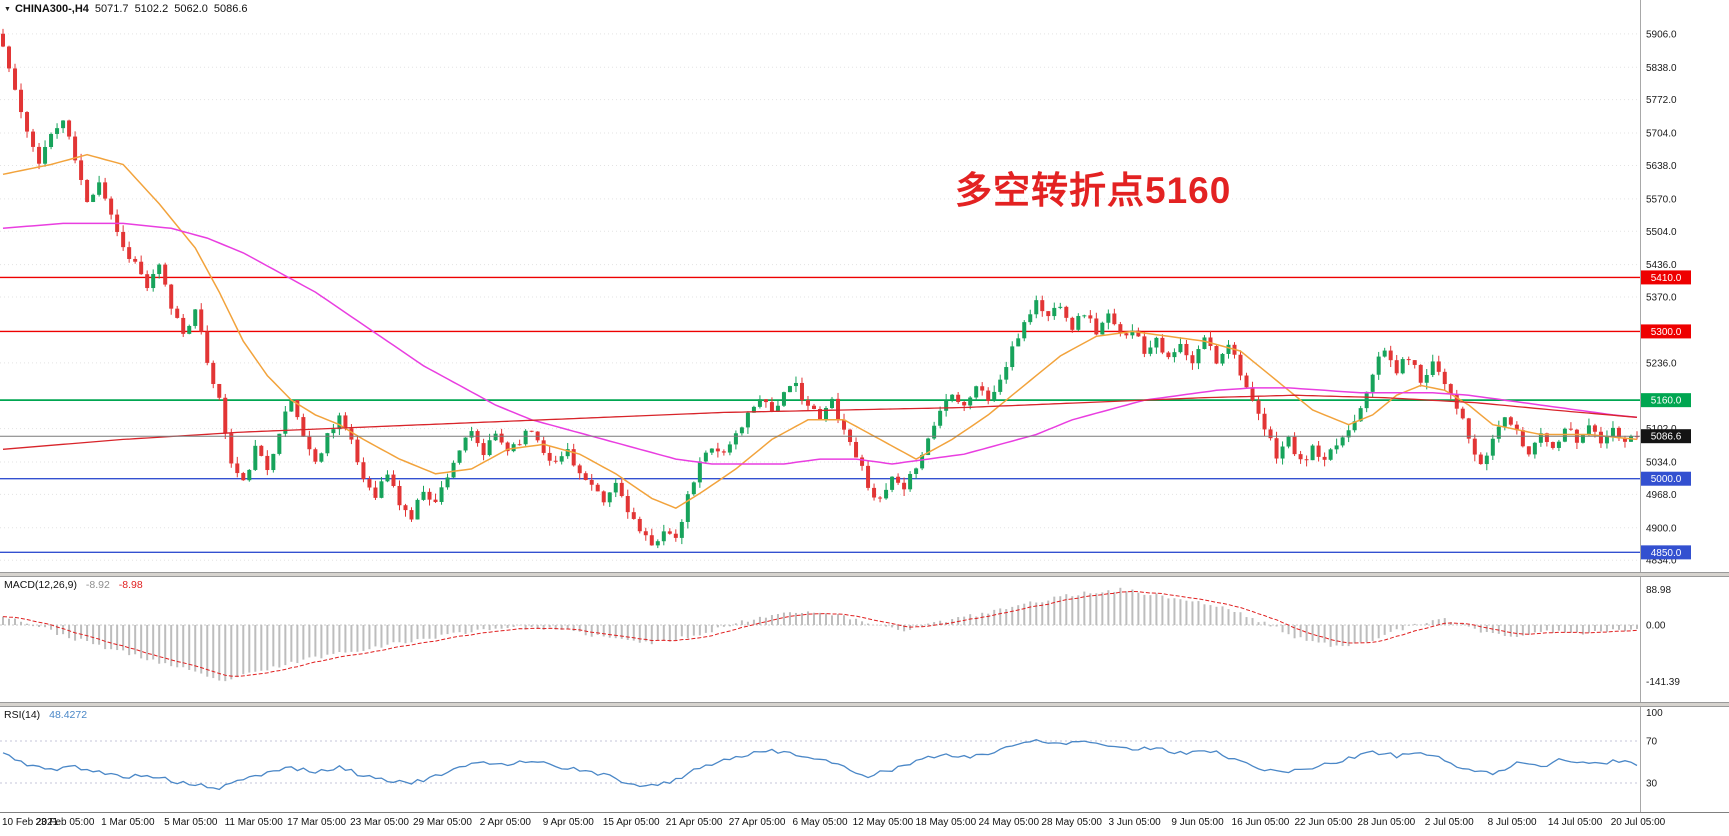 This screenshot has width=1729, height=836. What do you see at coordinates (191, 9) in the screenshot?
I see `quote-low: 5062.0` at bounding box center [191, 9].